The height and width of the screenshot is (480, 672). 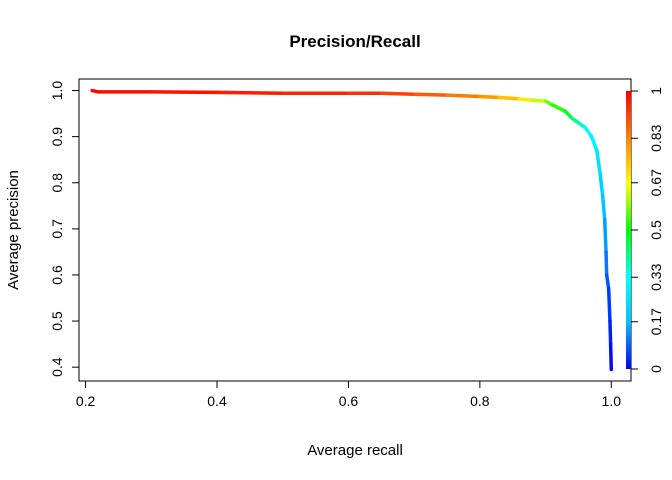 I want to click on colorbar-tick-label: 0.33, so click(x=656, y=276).